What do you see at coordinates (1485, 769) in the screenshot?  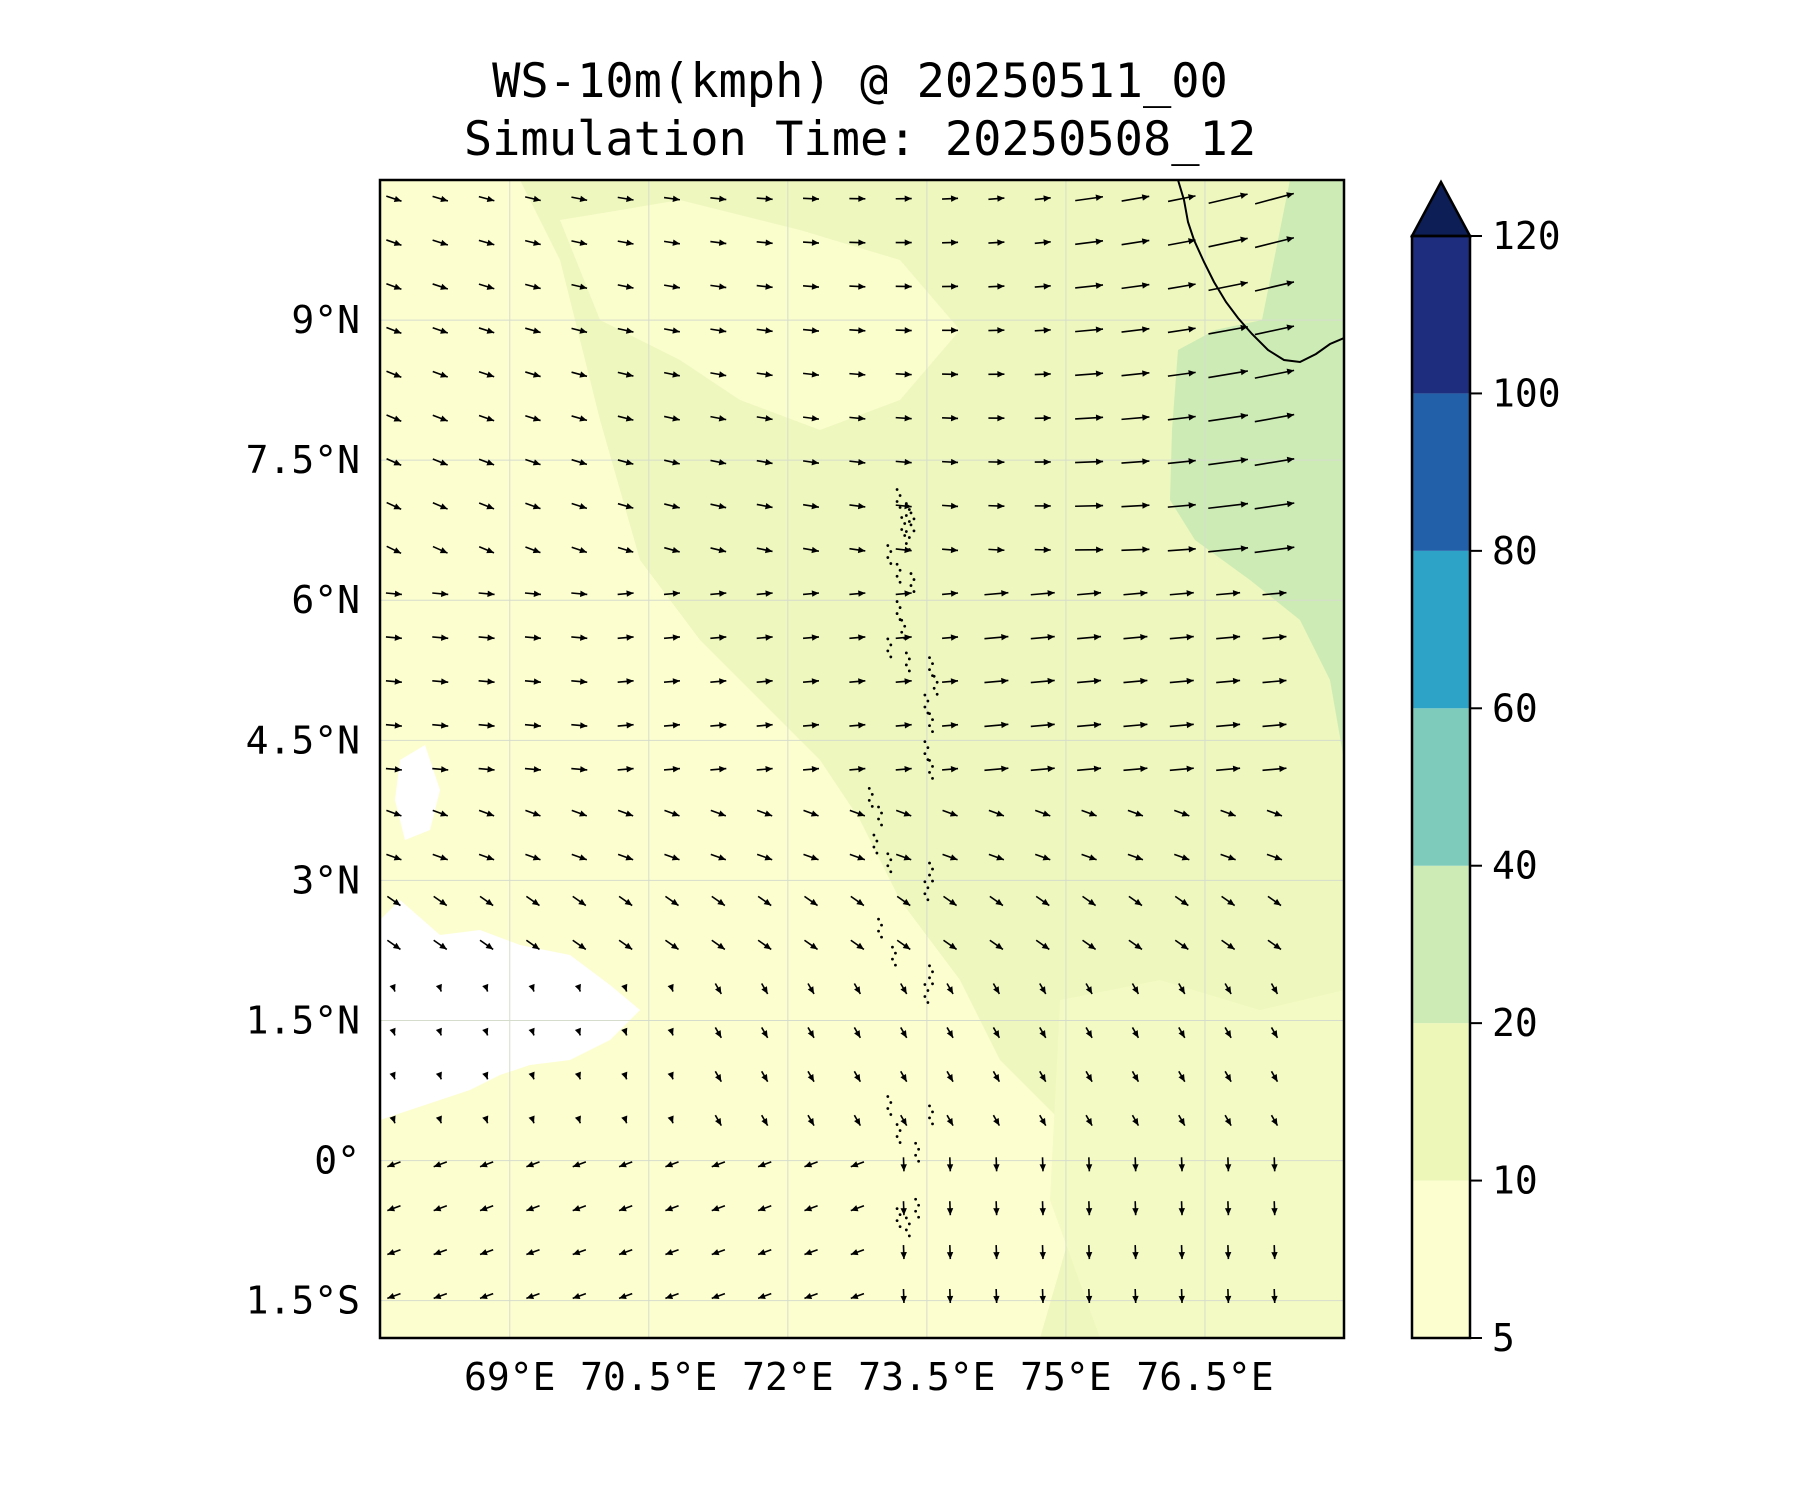 I see `colorbar: 5 10 20 40 60 80 100 120` at bounding box center [1485, 769].